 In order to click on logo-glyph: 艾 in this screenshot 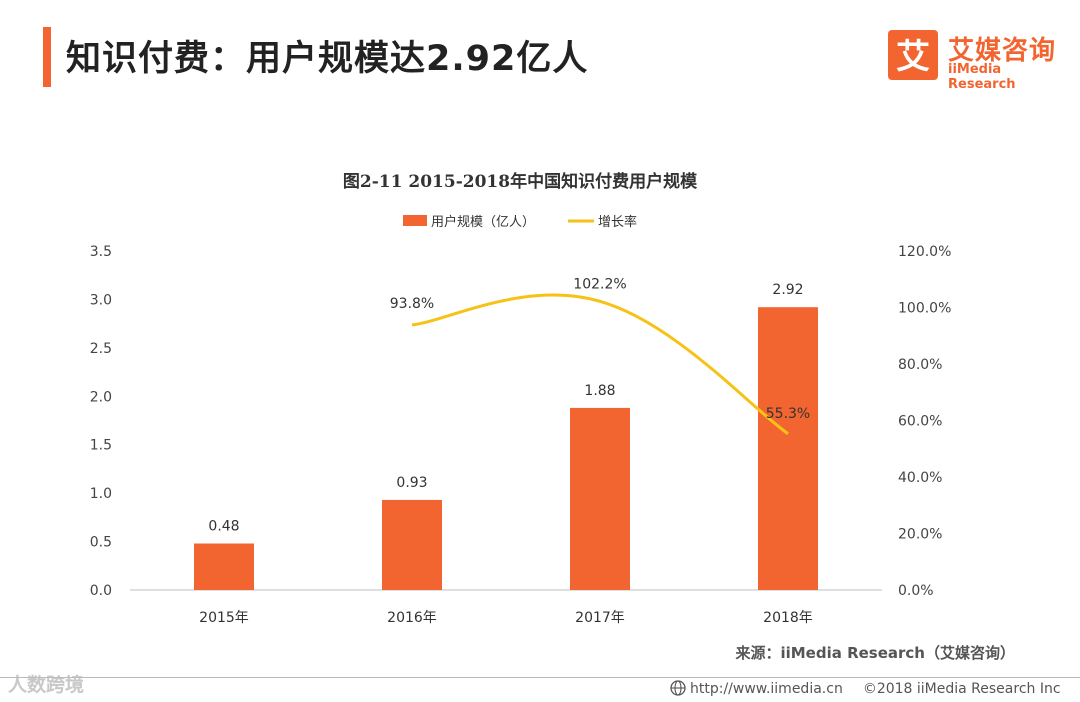, I will do `click(913, 57)`.